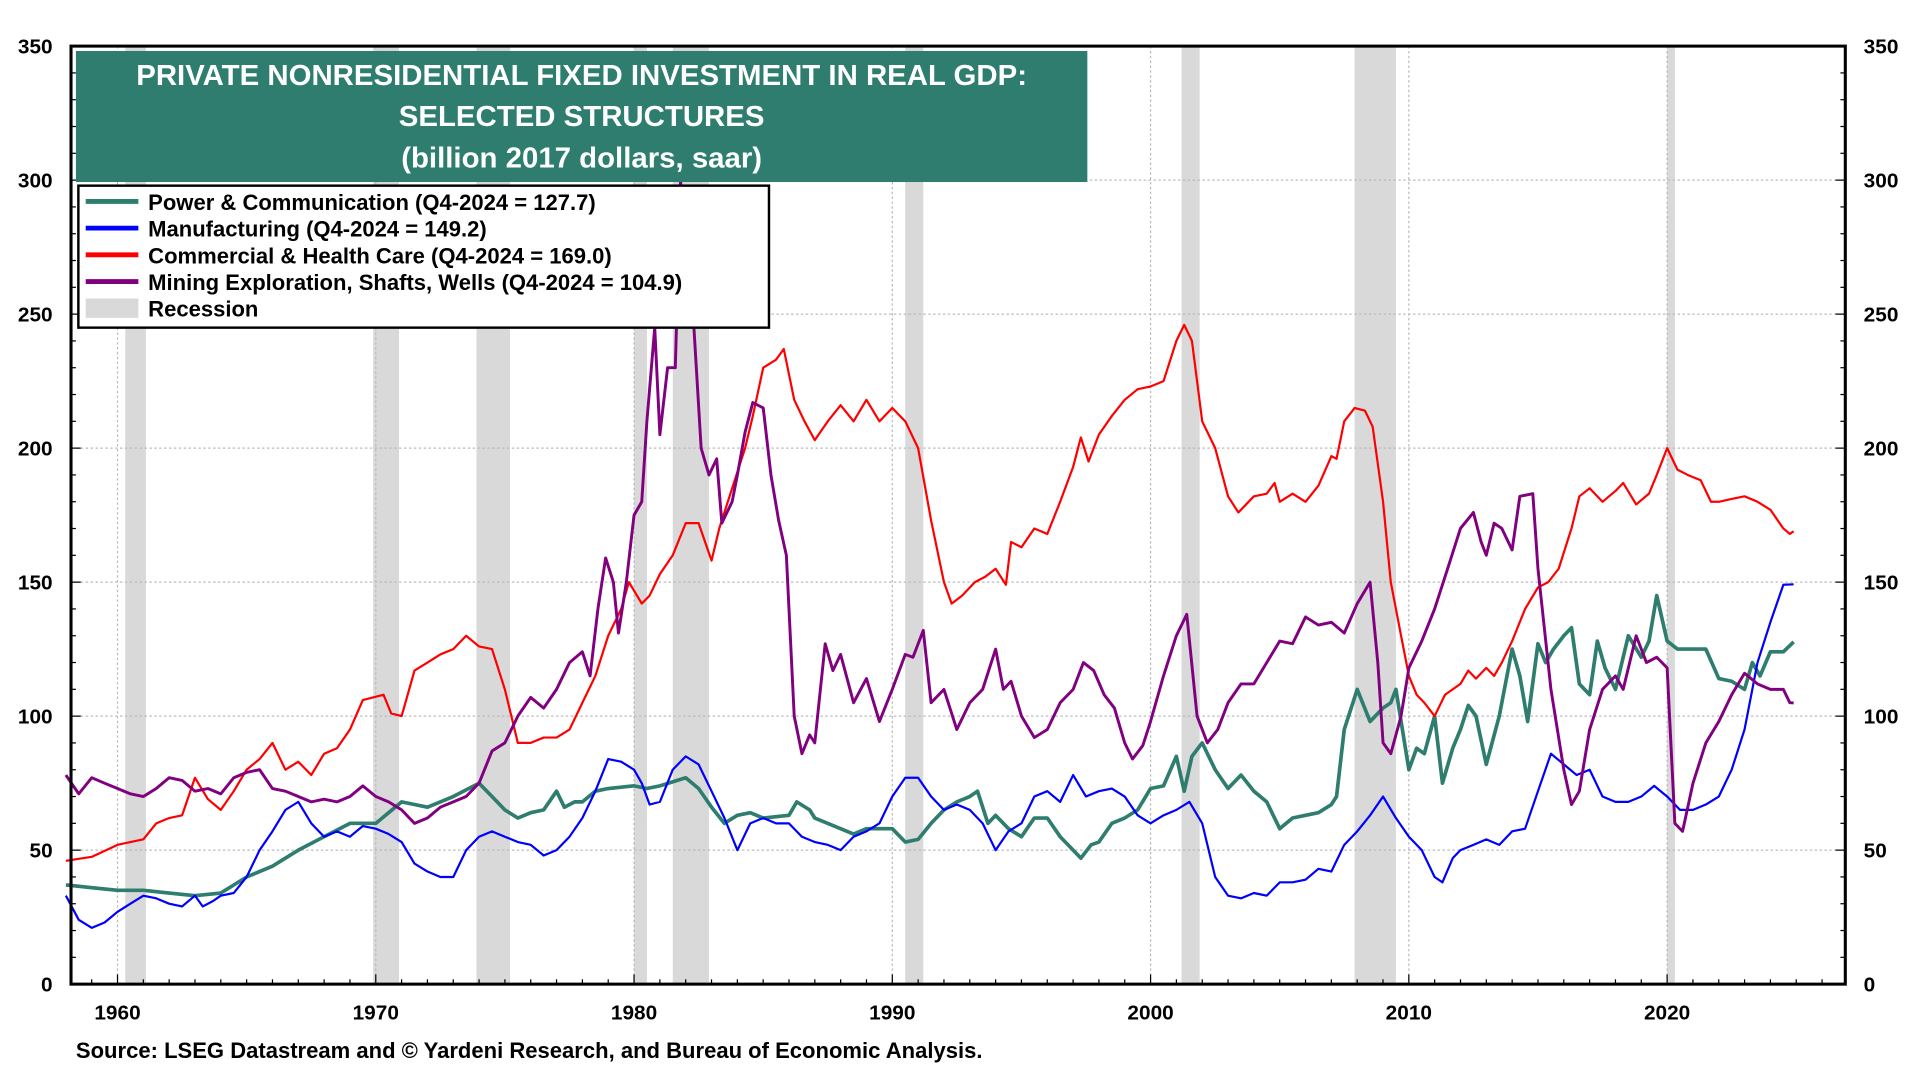 This screenshot has width=1920, height=1080. What do you see at coordinates (112, 308) in the screenshot?
I see `legend-swatch-recession` at bounding box center [112, 308].